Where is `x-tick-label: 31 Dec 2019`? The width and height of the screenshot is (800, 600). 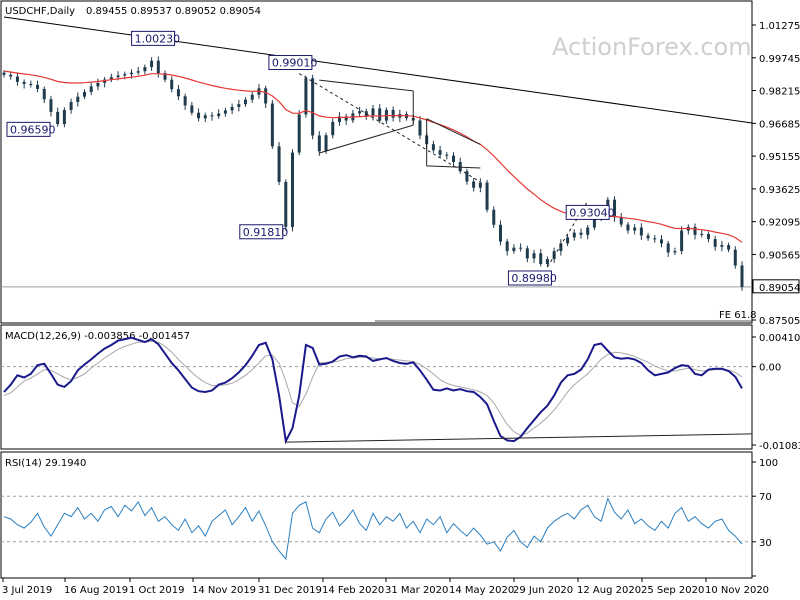
x-tick-label: 31 Dec 2019 is located at coordinates (290, 590).